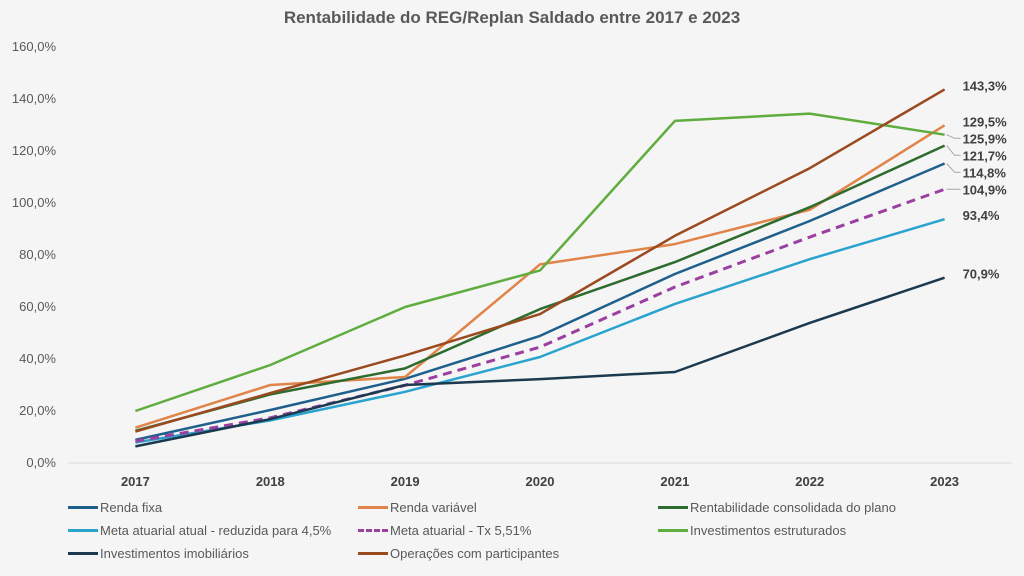  What do you see at coordinates (34, 202) in the screenshot?
I see `y-tick-label: 100,0%` at bounding box center [34, 202].